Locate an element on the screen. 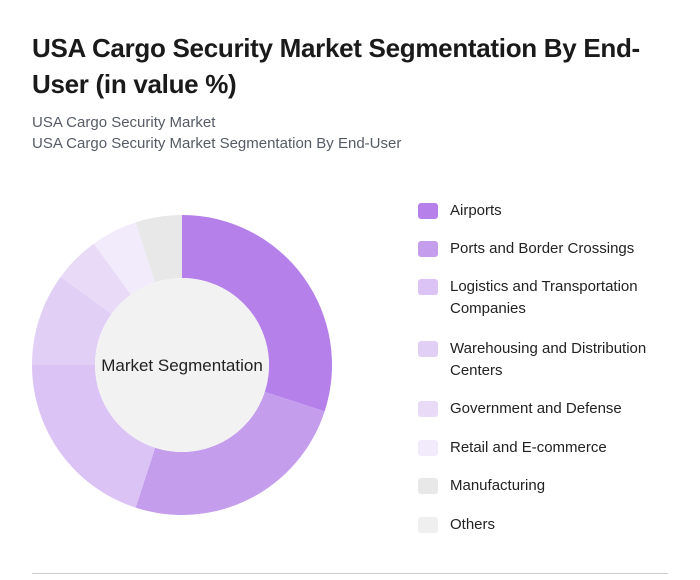 This screenshot has height=580, width=700. legend-item: Retail and E-commerce is located at coordinates (541, 448).